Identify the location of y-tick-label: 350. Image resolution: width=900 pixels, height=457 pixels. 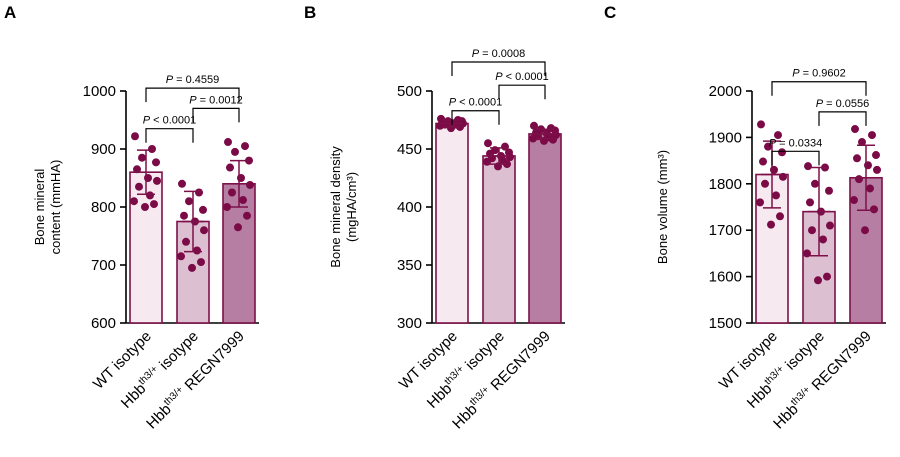
(409, 265).